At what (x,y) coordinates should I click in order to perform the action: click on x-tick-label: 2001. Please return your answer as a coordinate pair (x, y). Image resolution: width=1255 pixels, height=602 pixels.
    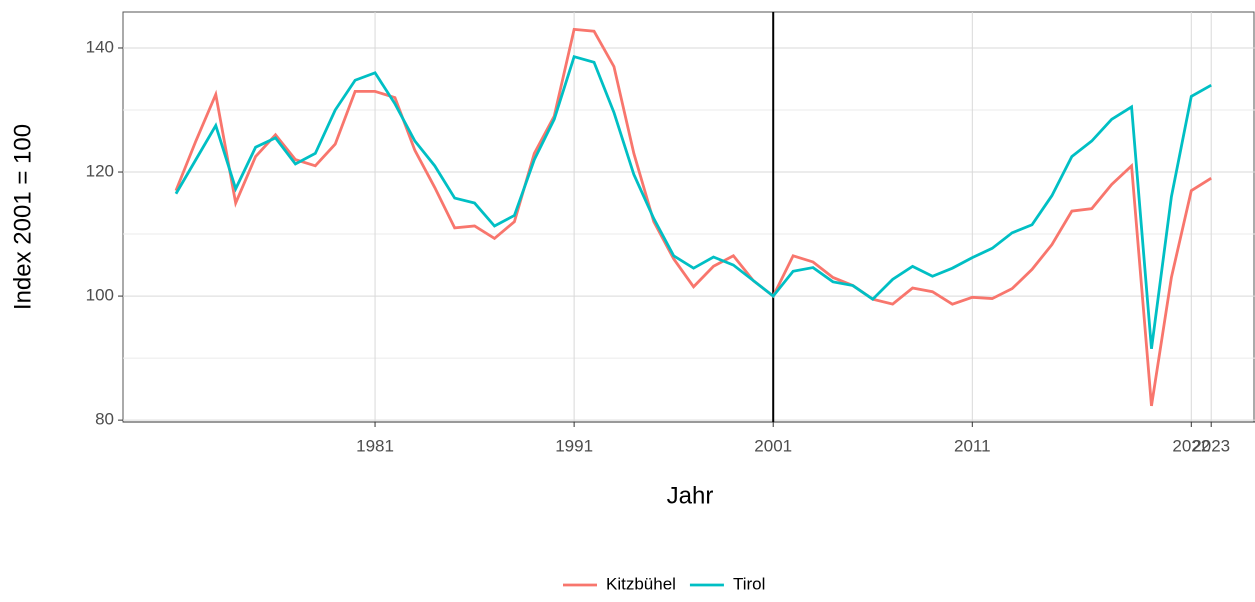
    Looking at the image, I should click on (773, 445).